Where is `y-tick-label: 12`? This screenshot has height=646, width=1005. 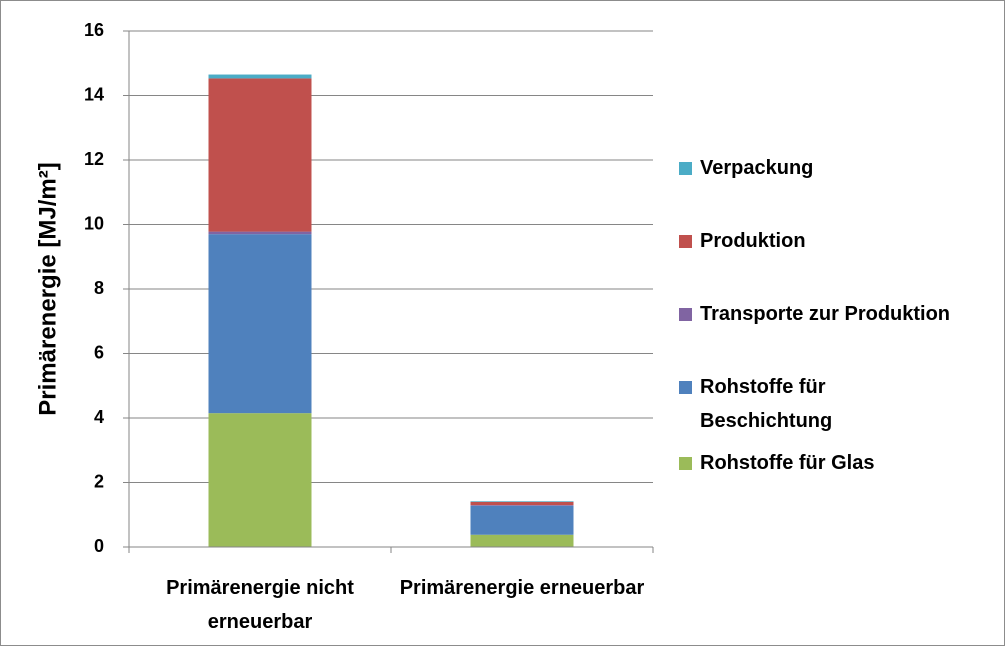
y-tick-label: 12 is located at coordinates (94, 159).